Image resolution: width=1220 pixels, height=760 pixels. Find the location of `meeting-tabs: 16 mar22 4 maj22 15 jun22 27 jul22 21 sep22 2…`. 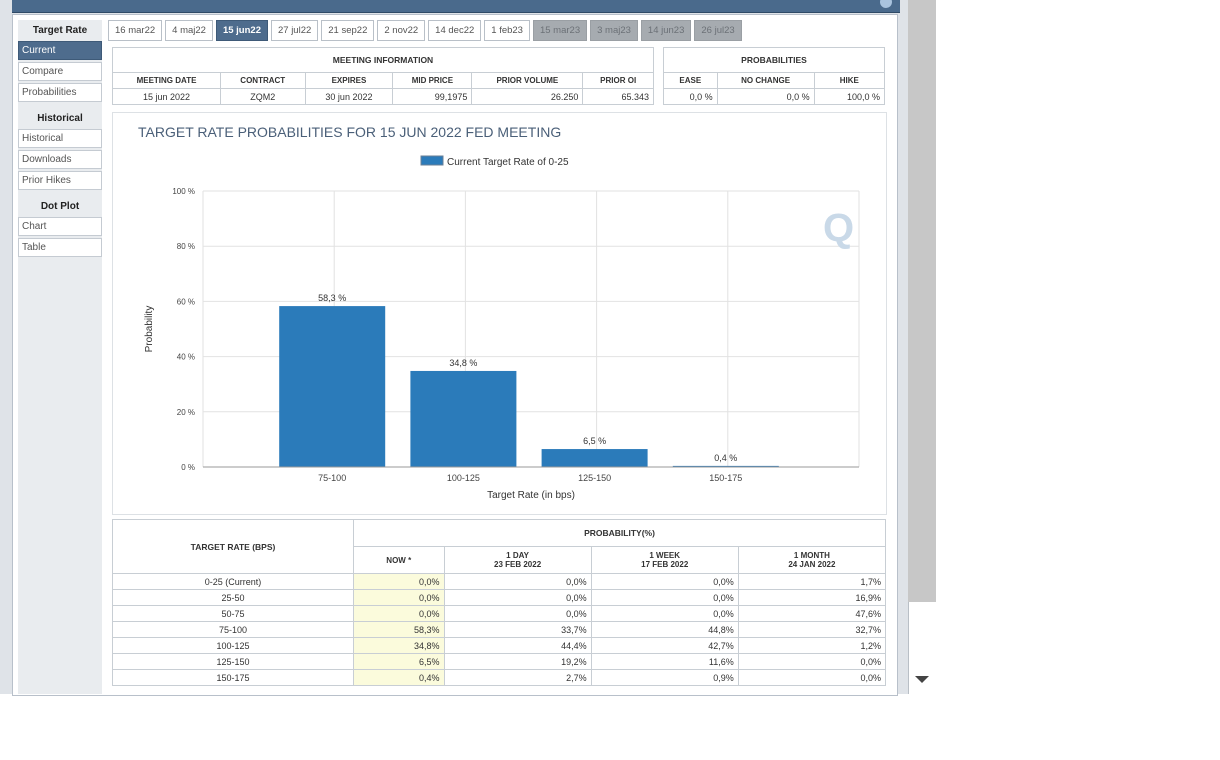

meeting-tabs: 16 mar22 4 maj22 15 jun22 27 jul22 21 sep22 2… is located at coordinates (425, 30).